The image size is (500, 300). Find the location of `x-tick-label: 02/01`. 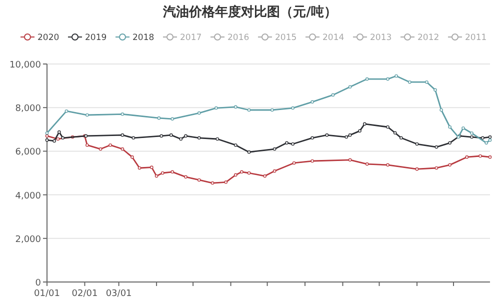

x-tick-label: 02/01 is located at coordinates (85, 294).